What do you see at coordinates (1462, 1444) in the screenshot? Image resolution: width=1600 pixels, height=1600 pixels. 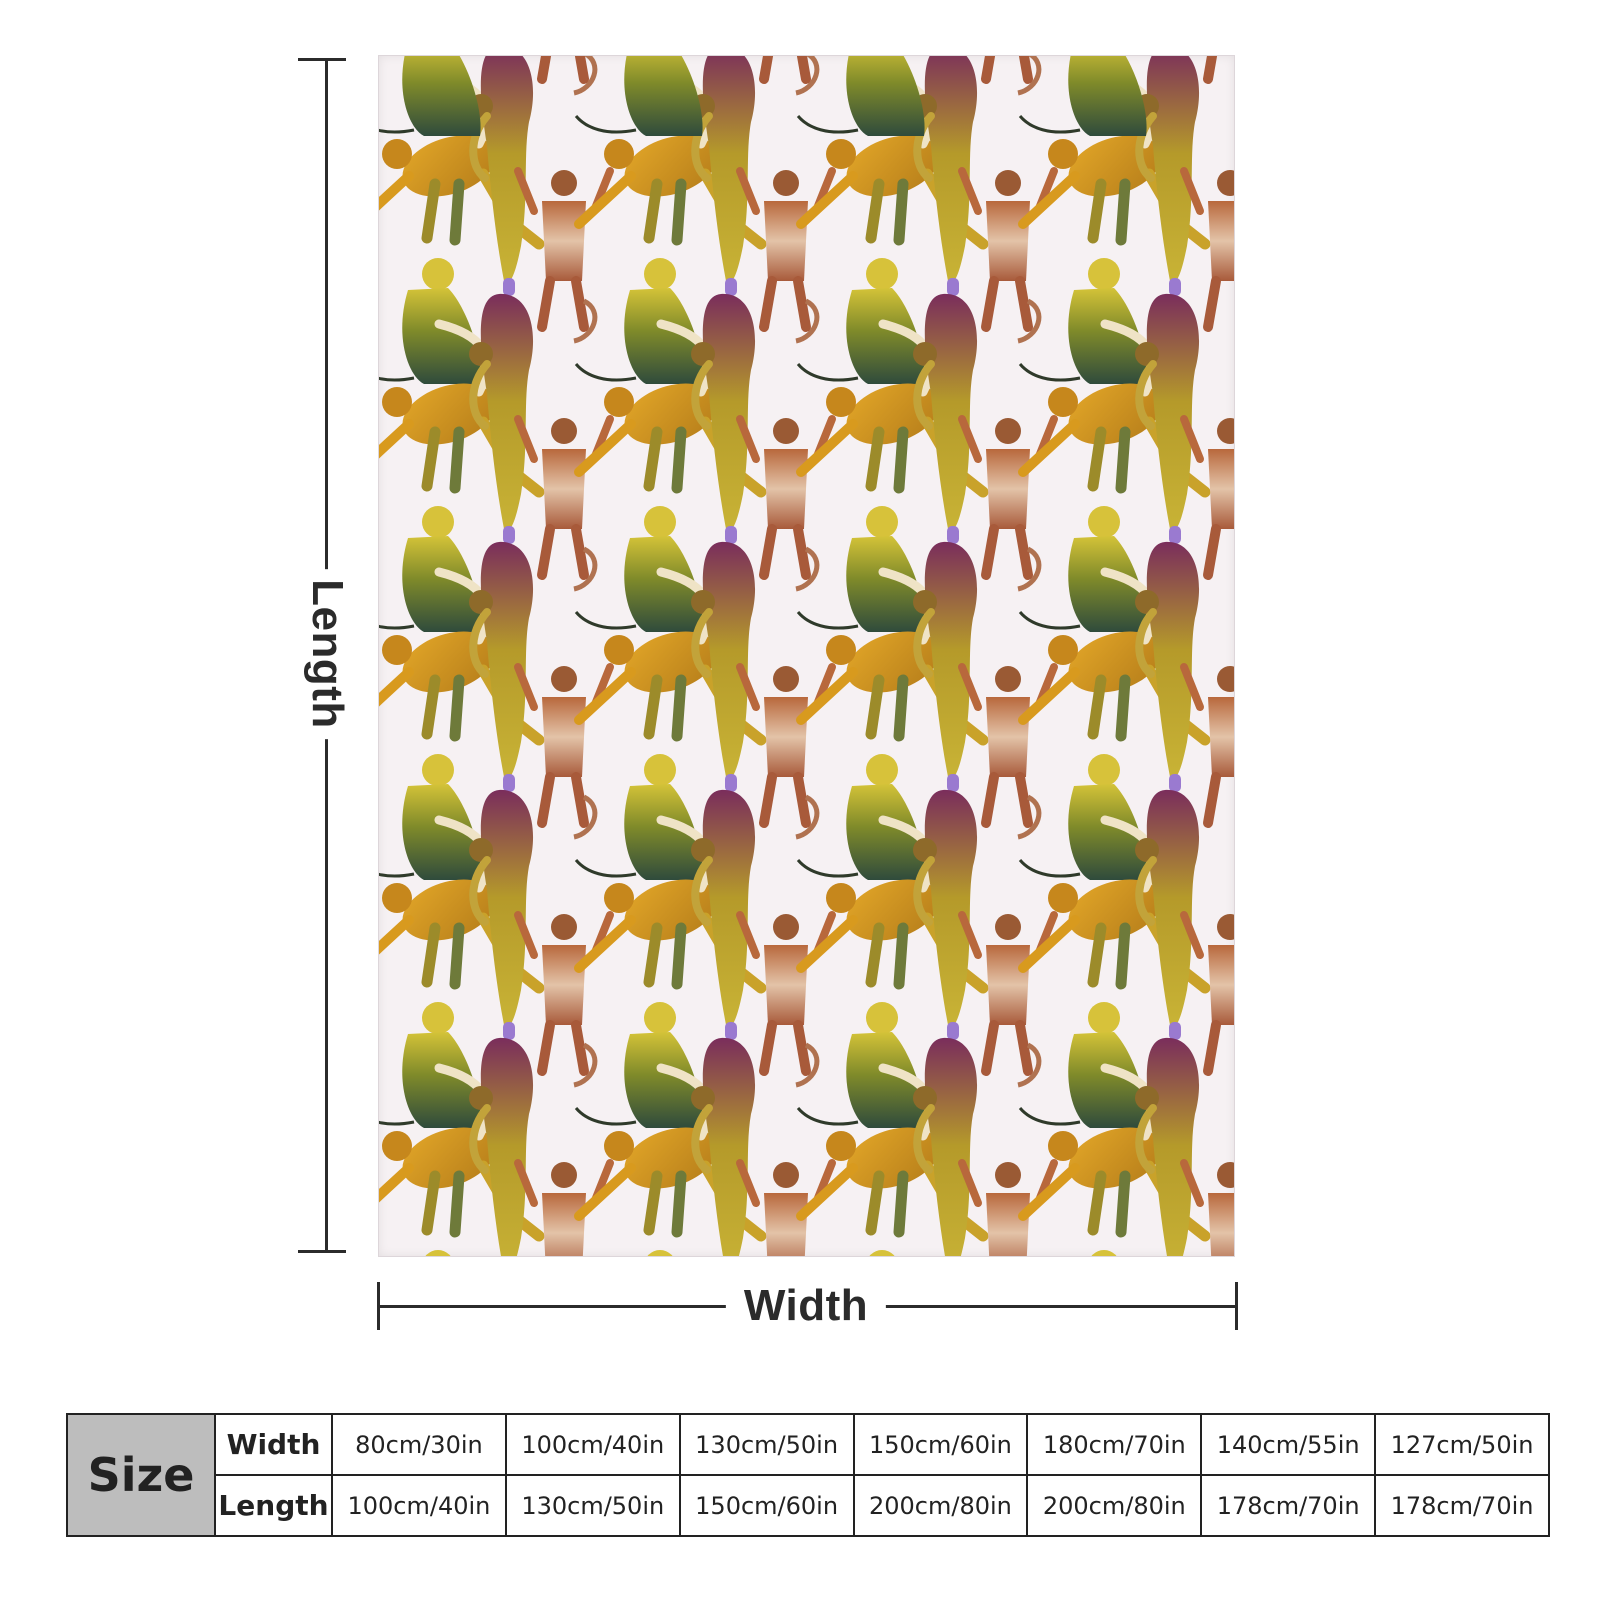 I see `width-value: 127cm/50in` at bounding box center [1462, 1444].